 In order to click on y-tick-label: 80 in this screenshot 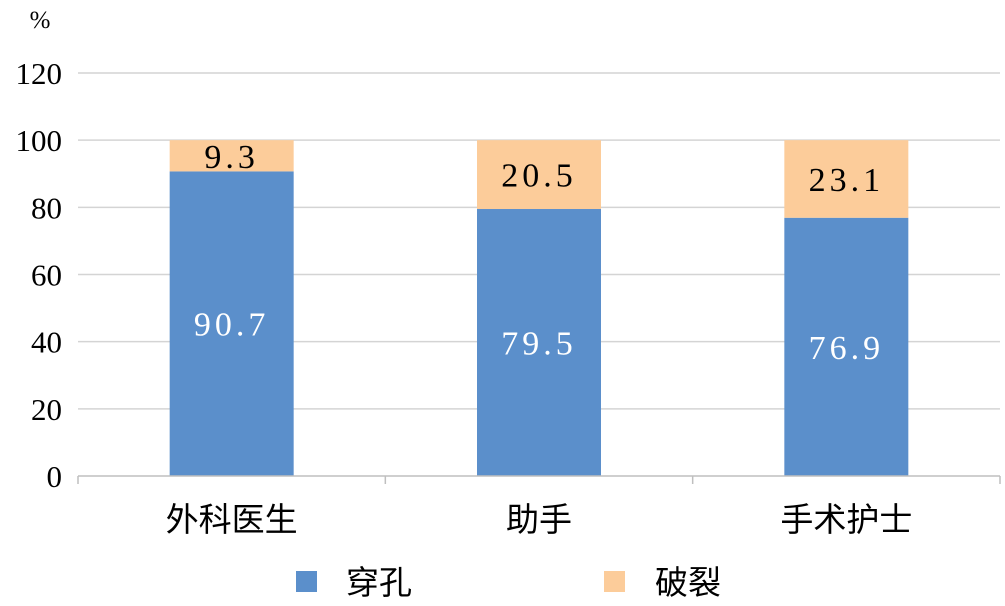, I will do `click(46, 207)`.